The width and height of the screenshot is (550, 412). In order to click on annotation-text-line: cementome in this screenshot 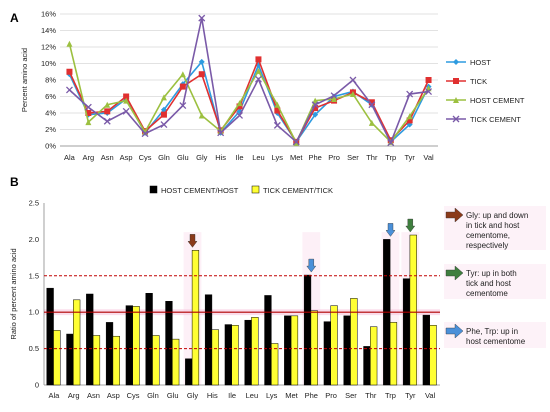, I will do `click(487, 293)`.